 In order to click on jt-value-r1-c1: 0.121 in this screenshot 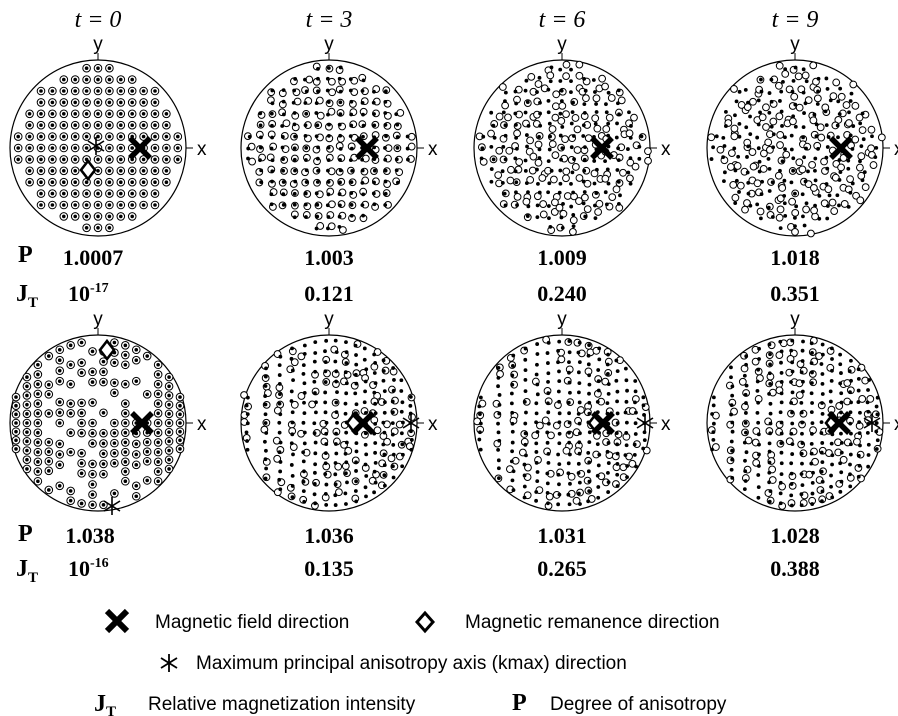, I will do `click(329, 293)`.